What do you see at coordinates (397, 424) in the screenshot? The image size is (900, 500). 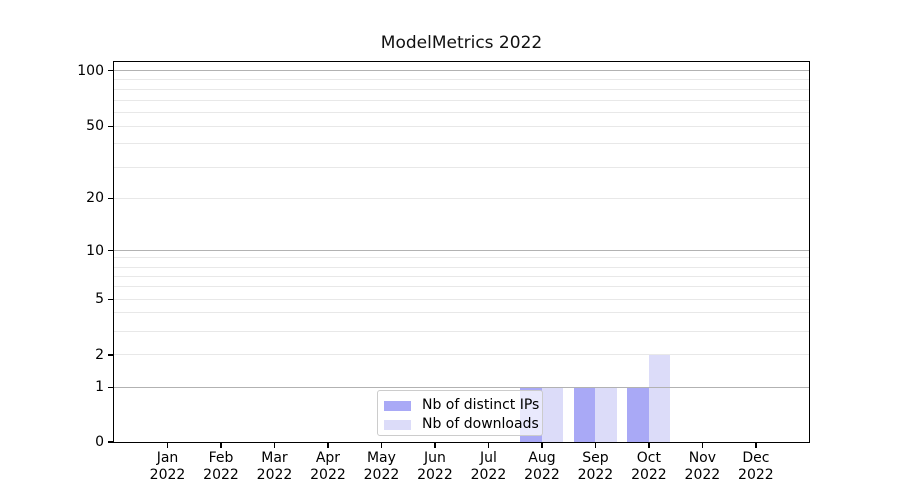 I see `legend-swatch-downloads-icon` at bounding box center [397, 424].